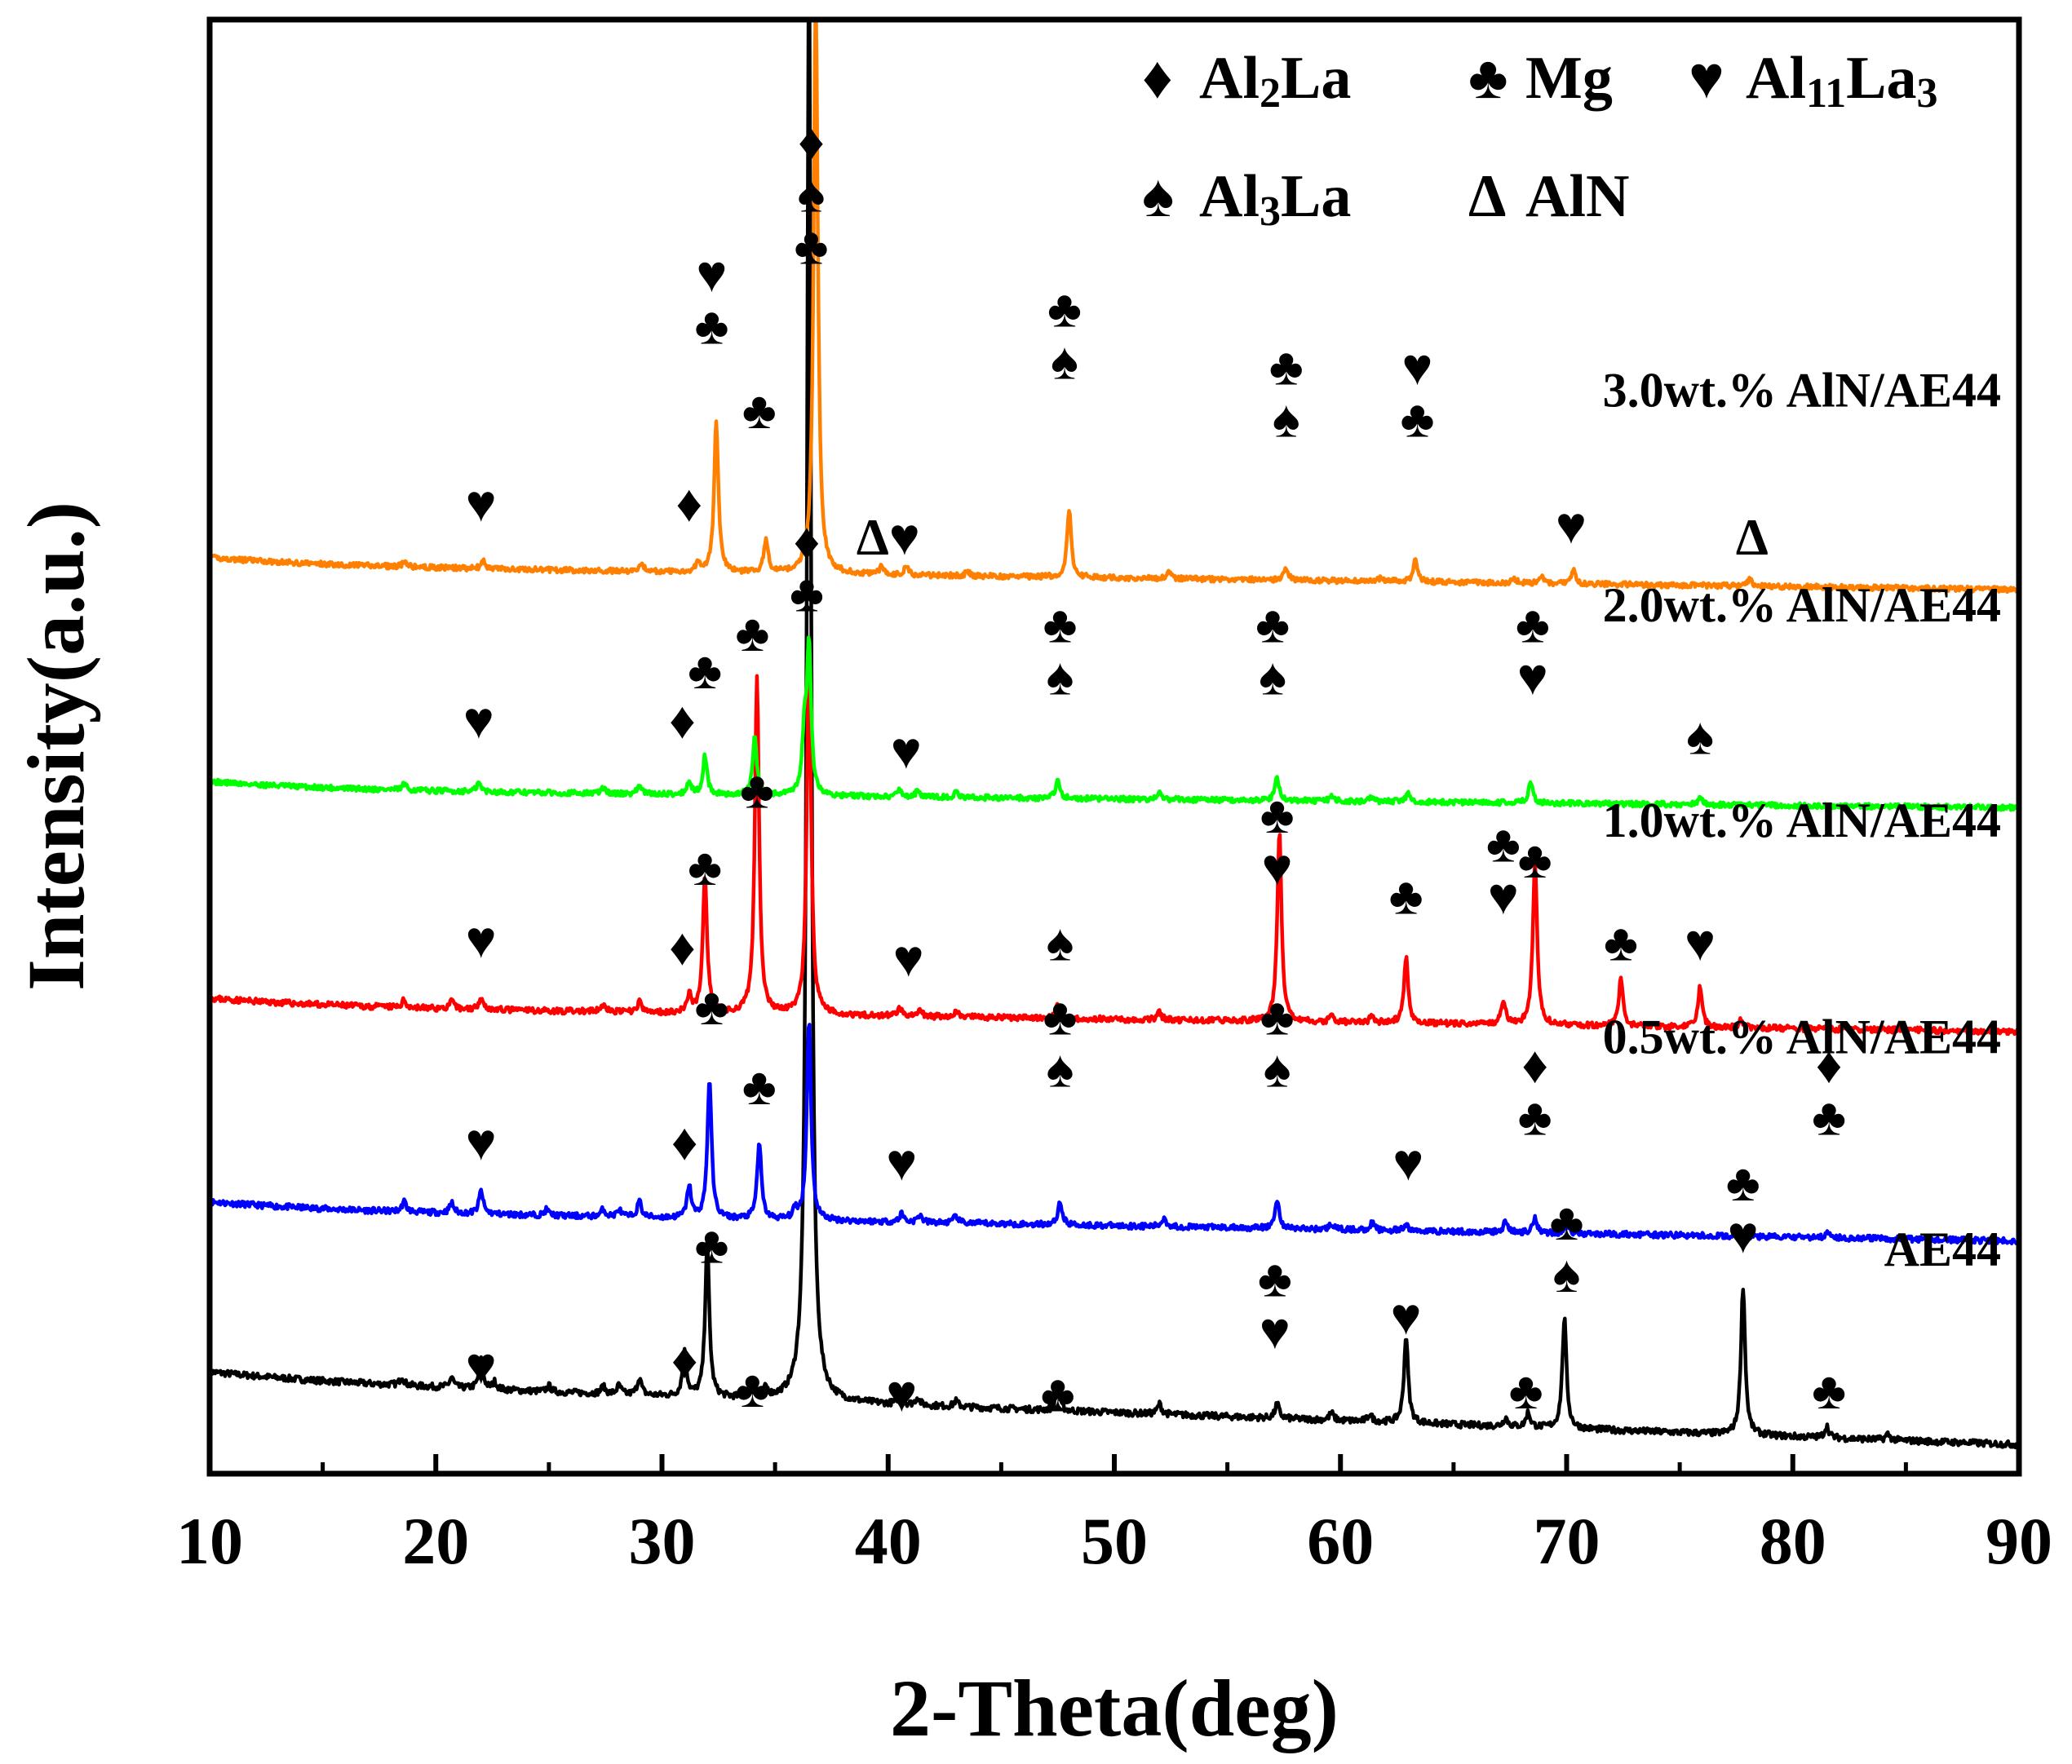 The image size is (2072, 1764). Describe the element at coordinates (1928, 93) in the screenshot. I see `legend-subscript: 3` at that location.